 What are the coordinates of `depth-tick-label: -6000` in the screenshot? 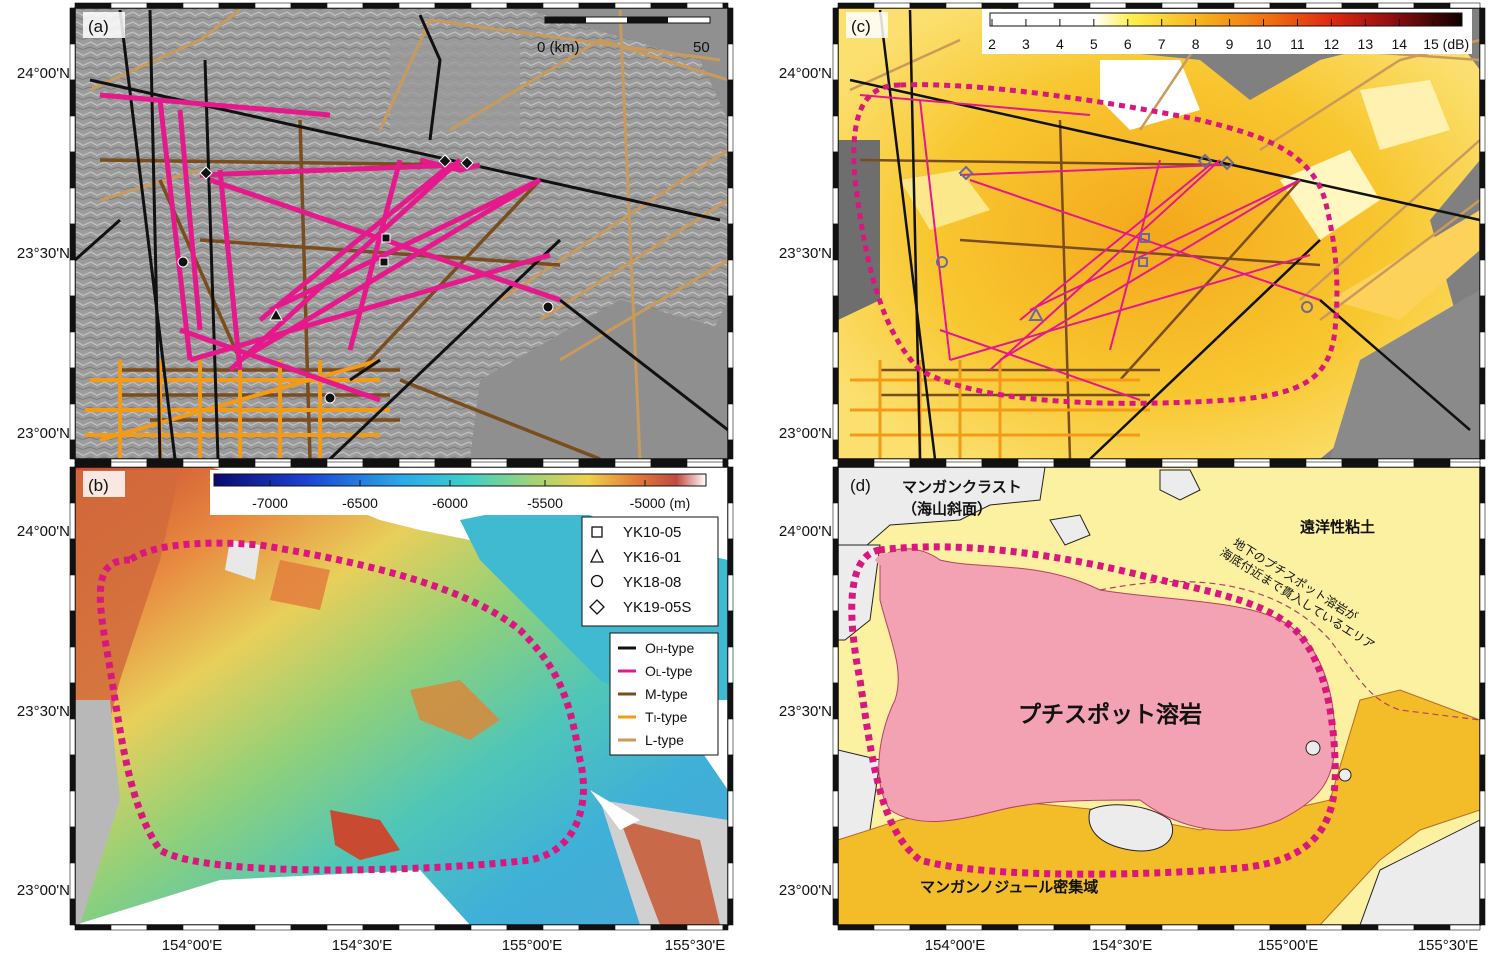 It's located at (450, 503).